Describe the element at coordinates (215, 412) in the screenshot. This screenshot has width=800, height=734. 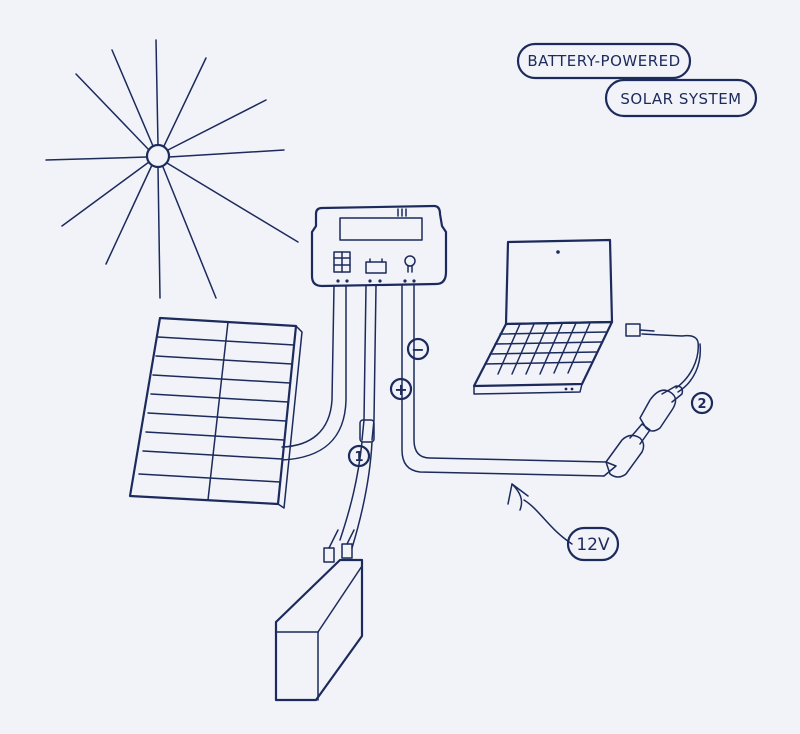
I see `solar-panel-icon` at that location.